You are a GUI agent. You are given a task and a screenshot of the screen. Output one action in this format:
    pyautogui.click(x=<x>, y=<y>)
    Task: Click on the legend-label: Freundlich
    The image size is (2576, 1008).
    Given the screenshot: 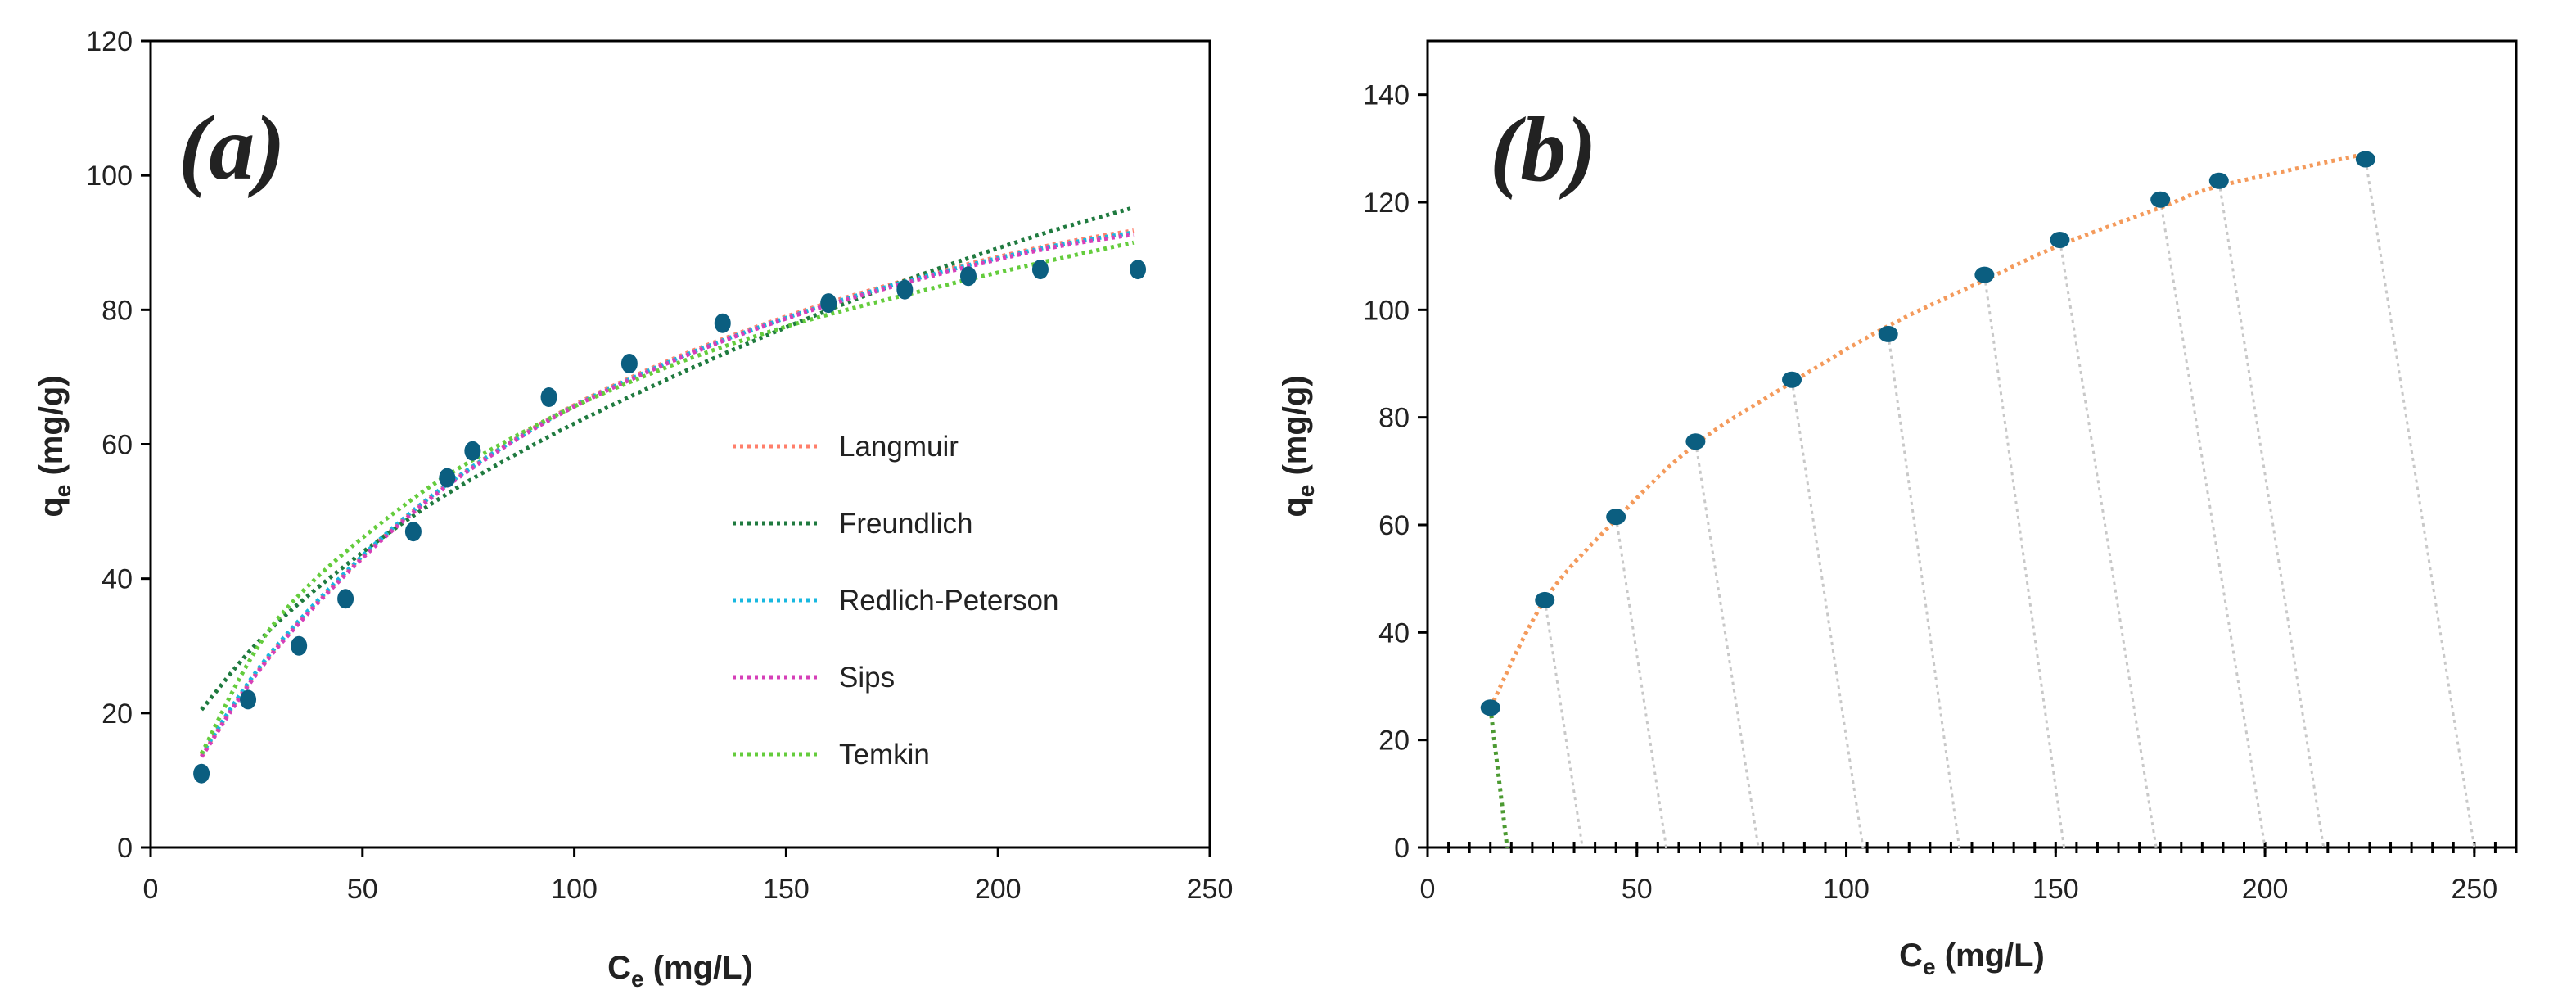 What is the action you would take?
    pyautogui.click(x=905, y=524)
    